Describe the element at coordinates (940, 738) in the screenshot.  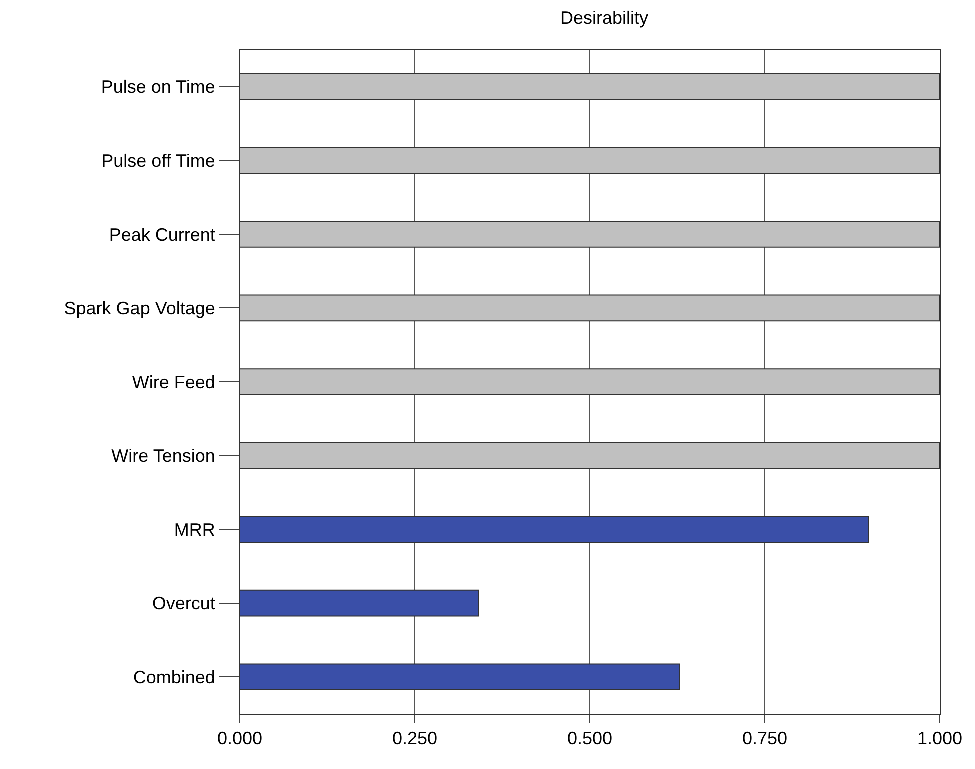
I see `x-tick-label: 1.000` at that location.